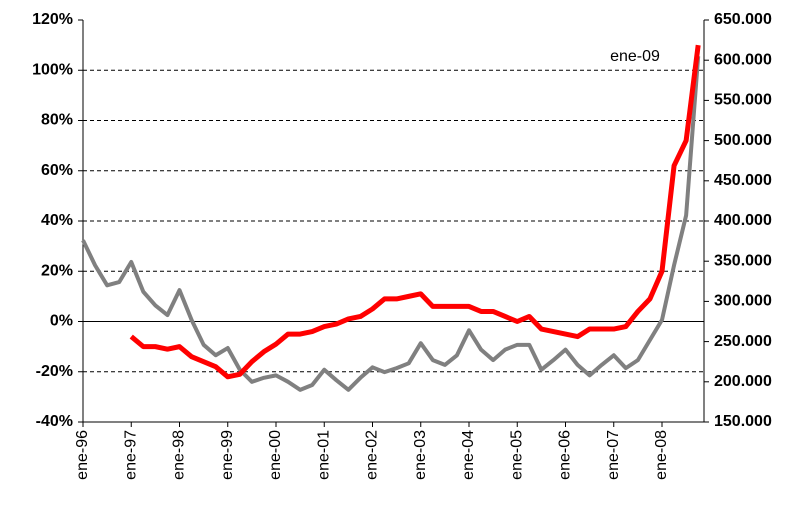 This screenshot has height=506, width=804. I want to click on y2-tick-label: 300.000, so click(743, 301).